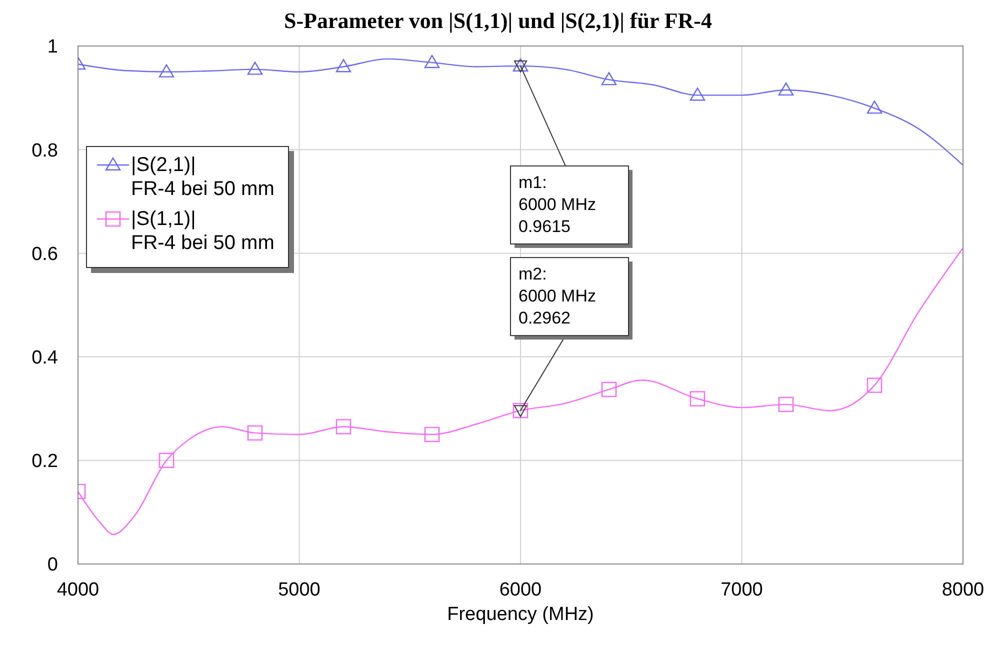 Image resolution: width=998 pixels, height=651 pixels. What do you see at coordinates (202, 177) in the screenshot?
I see `legend-label: |S(2,1)| FR-4 bei 50 mm` at bounding box center [202, 177].